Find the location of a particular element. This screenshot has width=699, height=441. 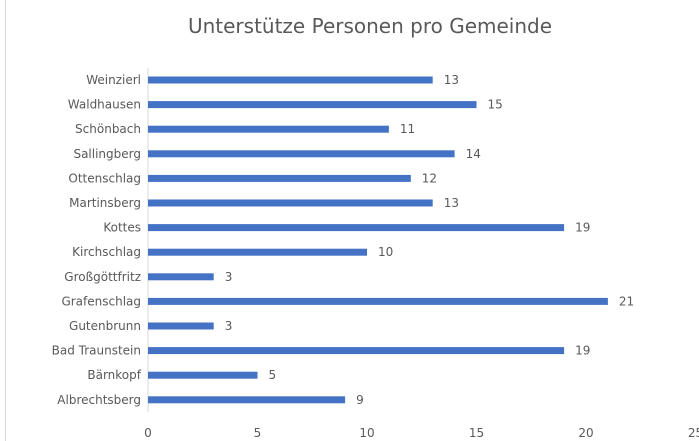

x-tick-label: 0 is located at coordinates (148, 433).